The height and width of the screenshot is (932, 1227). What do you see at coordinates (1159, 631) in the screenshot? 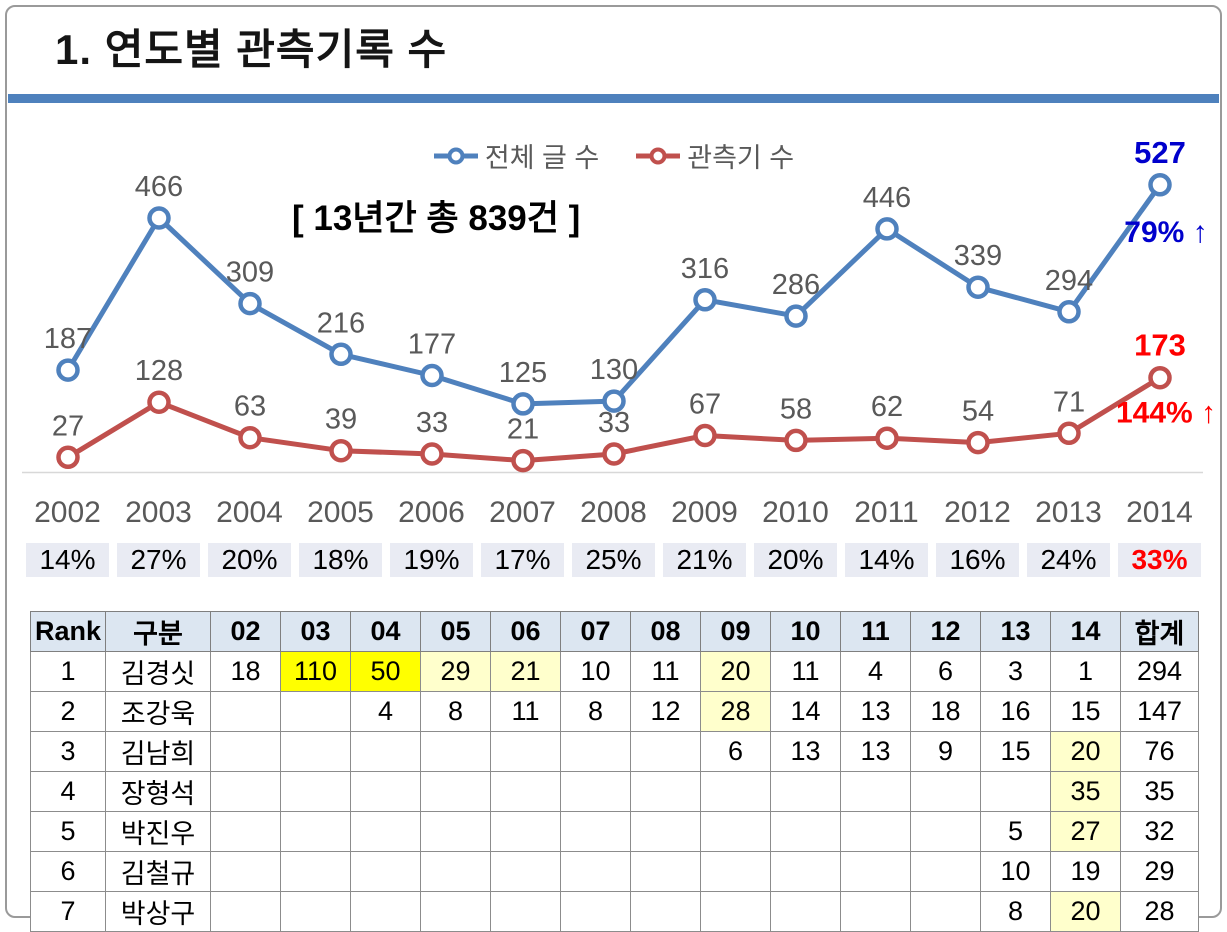
I see `table-header-cell: 합계` at bounding box center [1159, 631].